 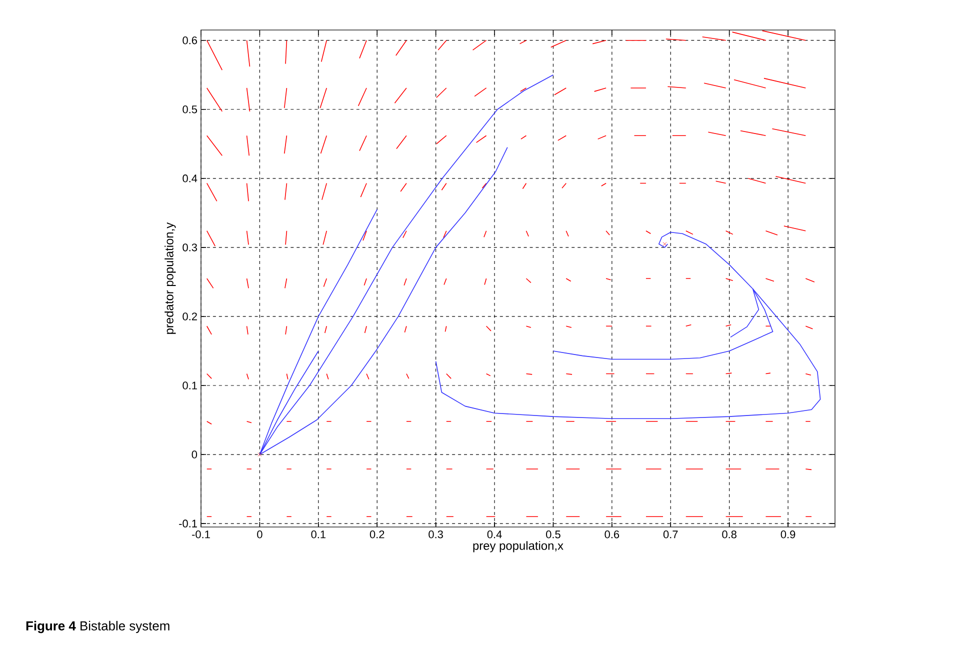 I want to click on x-tick-label: 0.1, so click(x=318, y=534).